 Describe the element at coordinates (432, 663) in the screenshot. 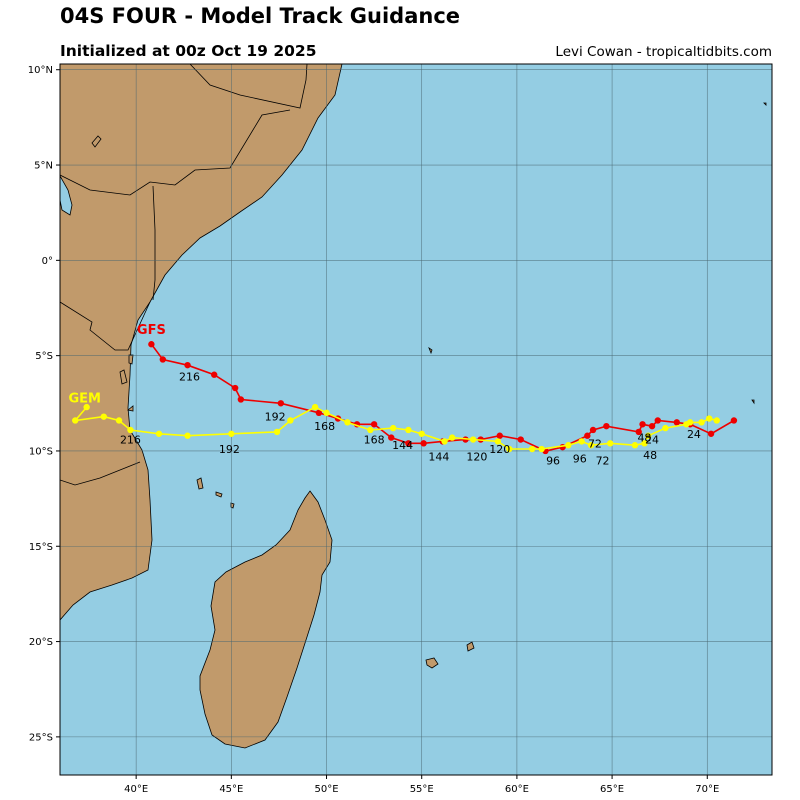

I see `reunion-island` at that location.